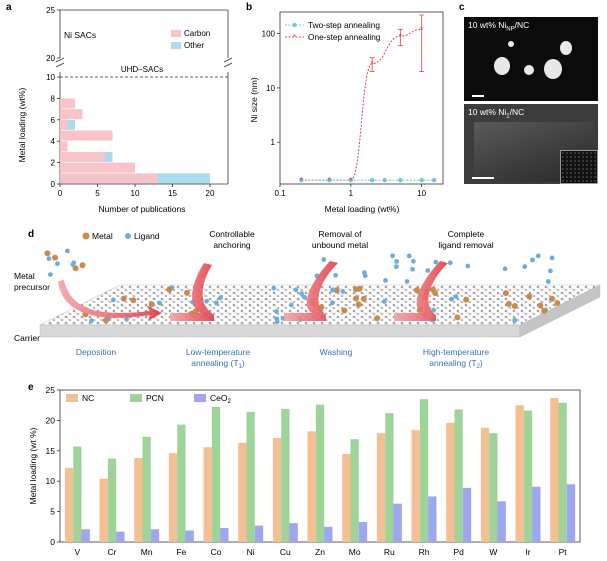  I want to click on panel-e-bar-nc-Rh, so click(415, 486).